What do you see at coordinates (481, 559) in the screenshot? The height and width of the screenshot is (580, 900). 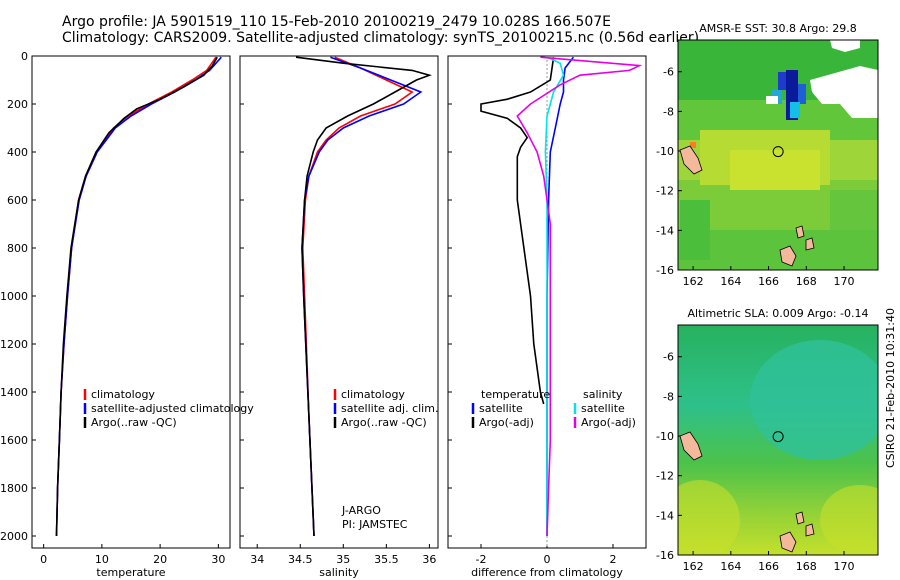 I see `x-tick-label: -2` at bounding box center [481, 559].